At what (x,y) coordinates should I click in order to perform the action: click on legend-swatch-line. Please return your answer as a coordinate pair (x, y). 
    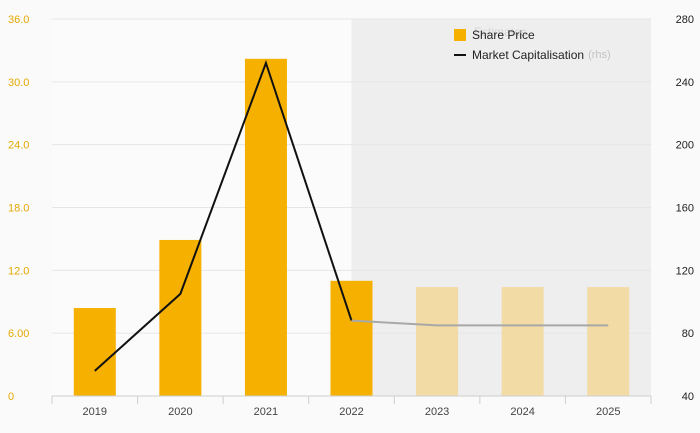
    Looking at the image, I should click on (460, 55).